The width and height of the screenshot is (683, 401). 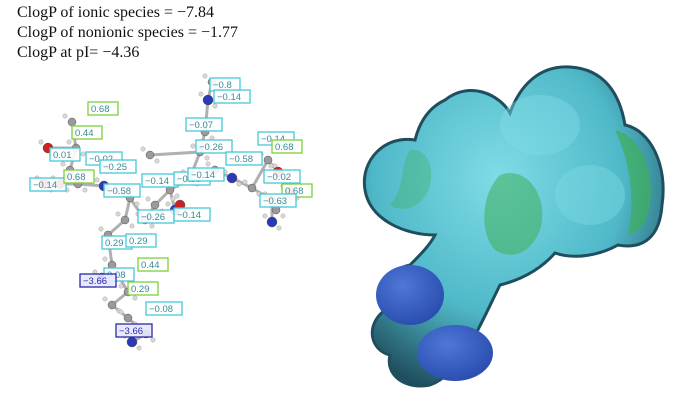 I want to click on contribution-tag: −0.8, so click(x=225, y=84).